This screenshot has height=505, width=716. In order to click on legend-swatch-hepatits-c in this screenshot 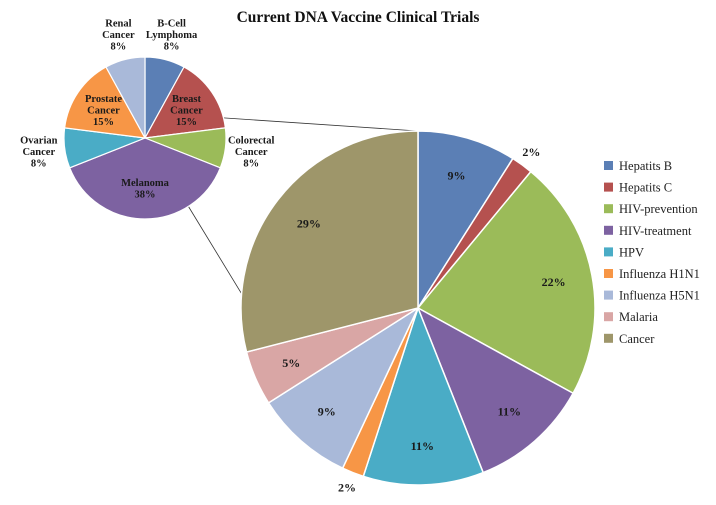, I will do `click(608, 187)`.